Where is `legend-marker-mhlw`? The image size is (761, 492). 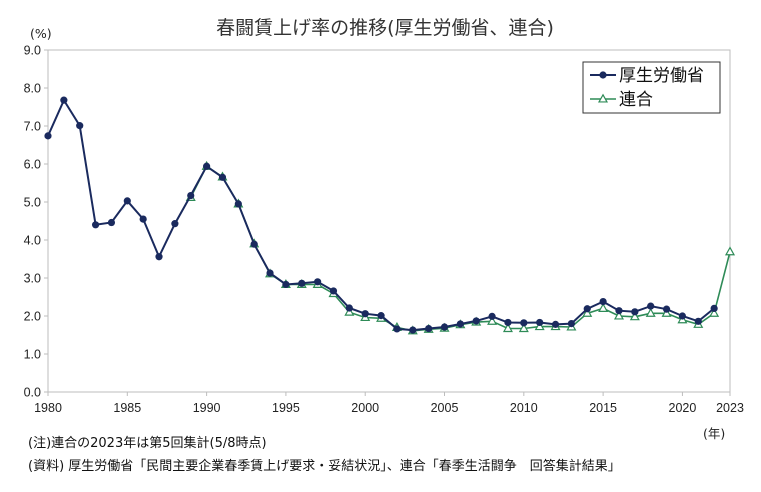
legend-marker-mhlw is located at coordinates (603, 75).